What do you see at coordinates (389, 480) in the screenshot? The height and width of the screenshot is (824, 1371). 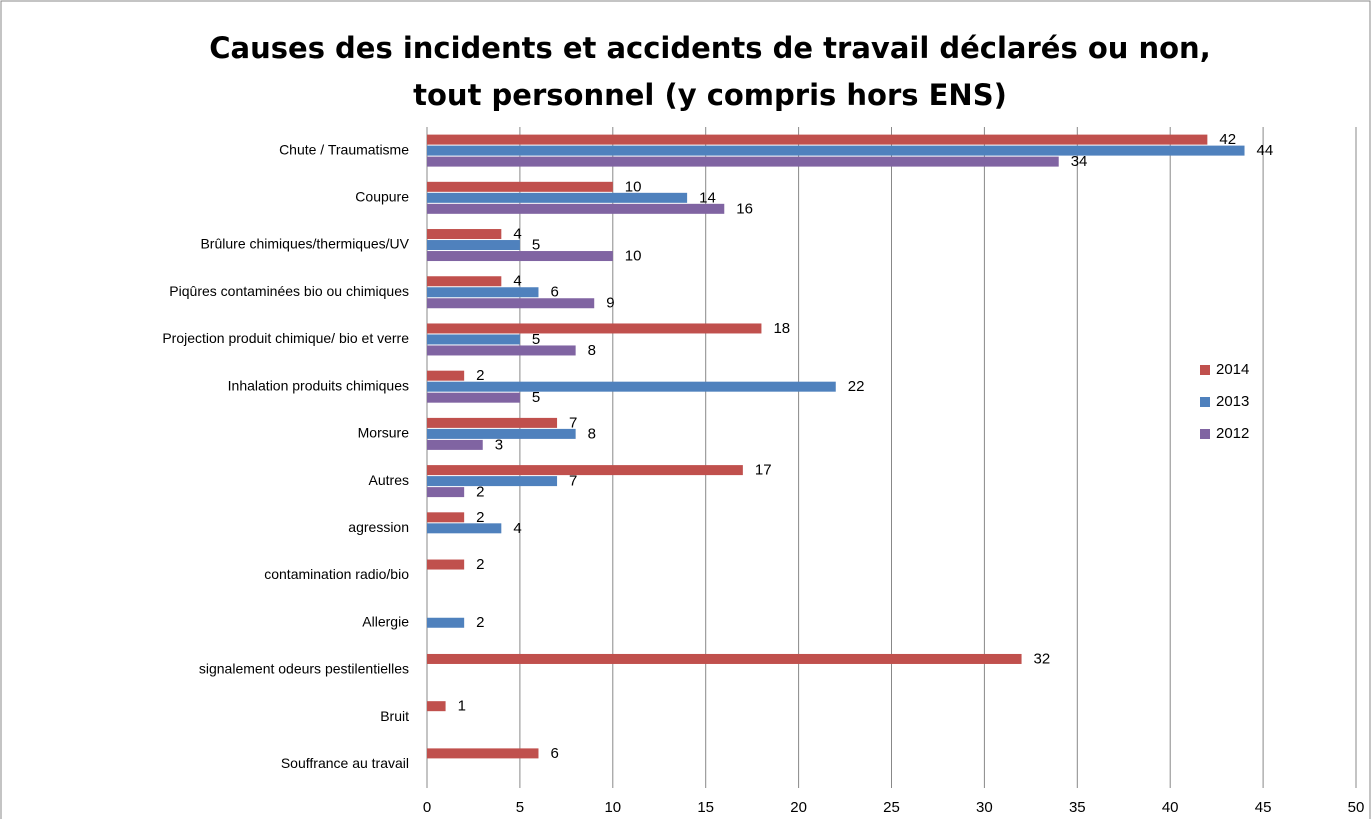 I see `y-tick-label: Autres` at bounding box center [389, 480].